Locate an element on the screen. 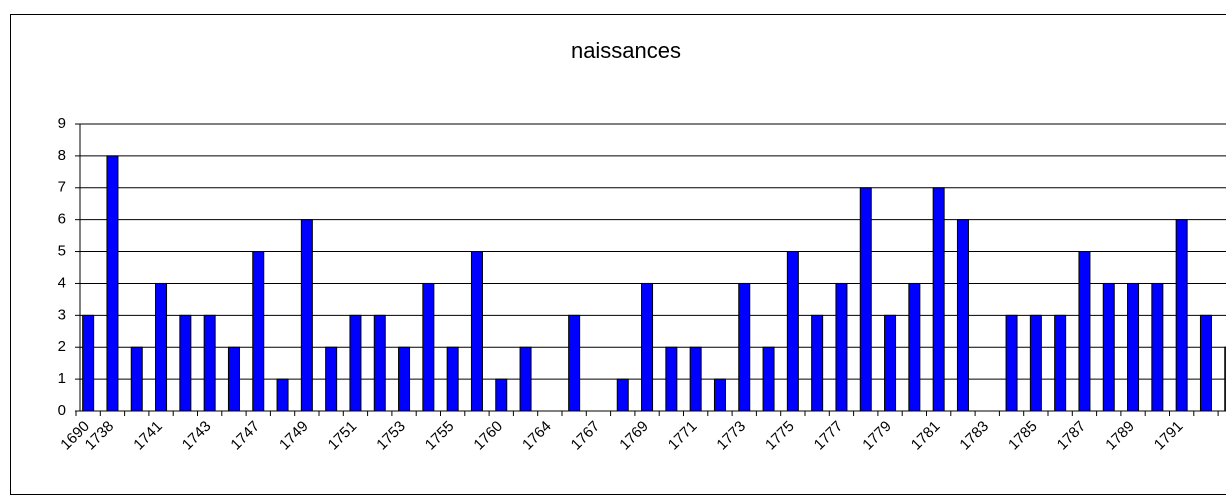  y-tick-label: 4 is located at coordinates (62, 282).